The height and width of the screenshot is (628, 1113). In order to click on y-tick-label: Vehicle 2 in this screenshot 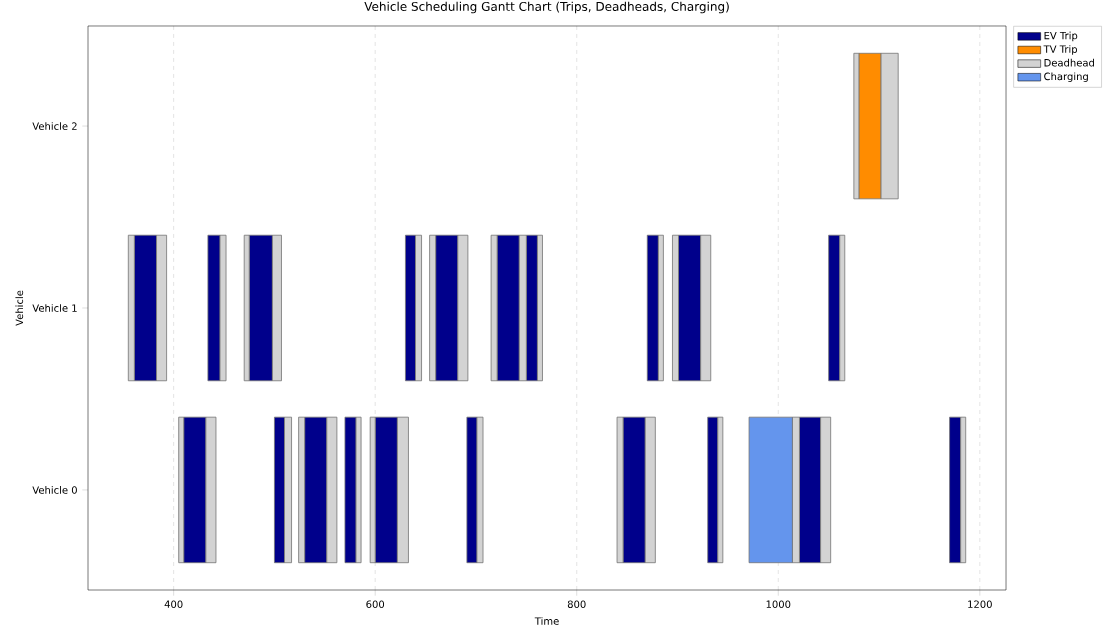, I will do `click(54, 126)`.